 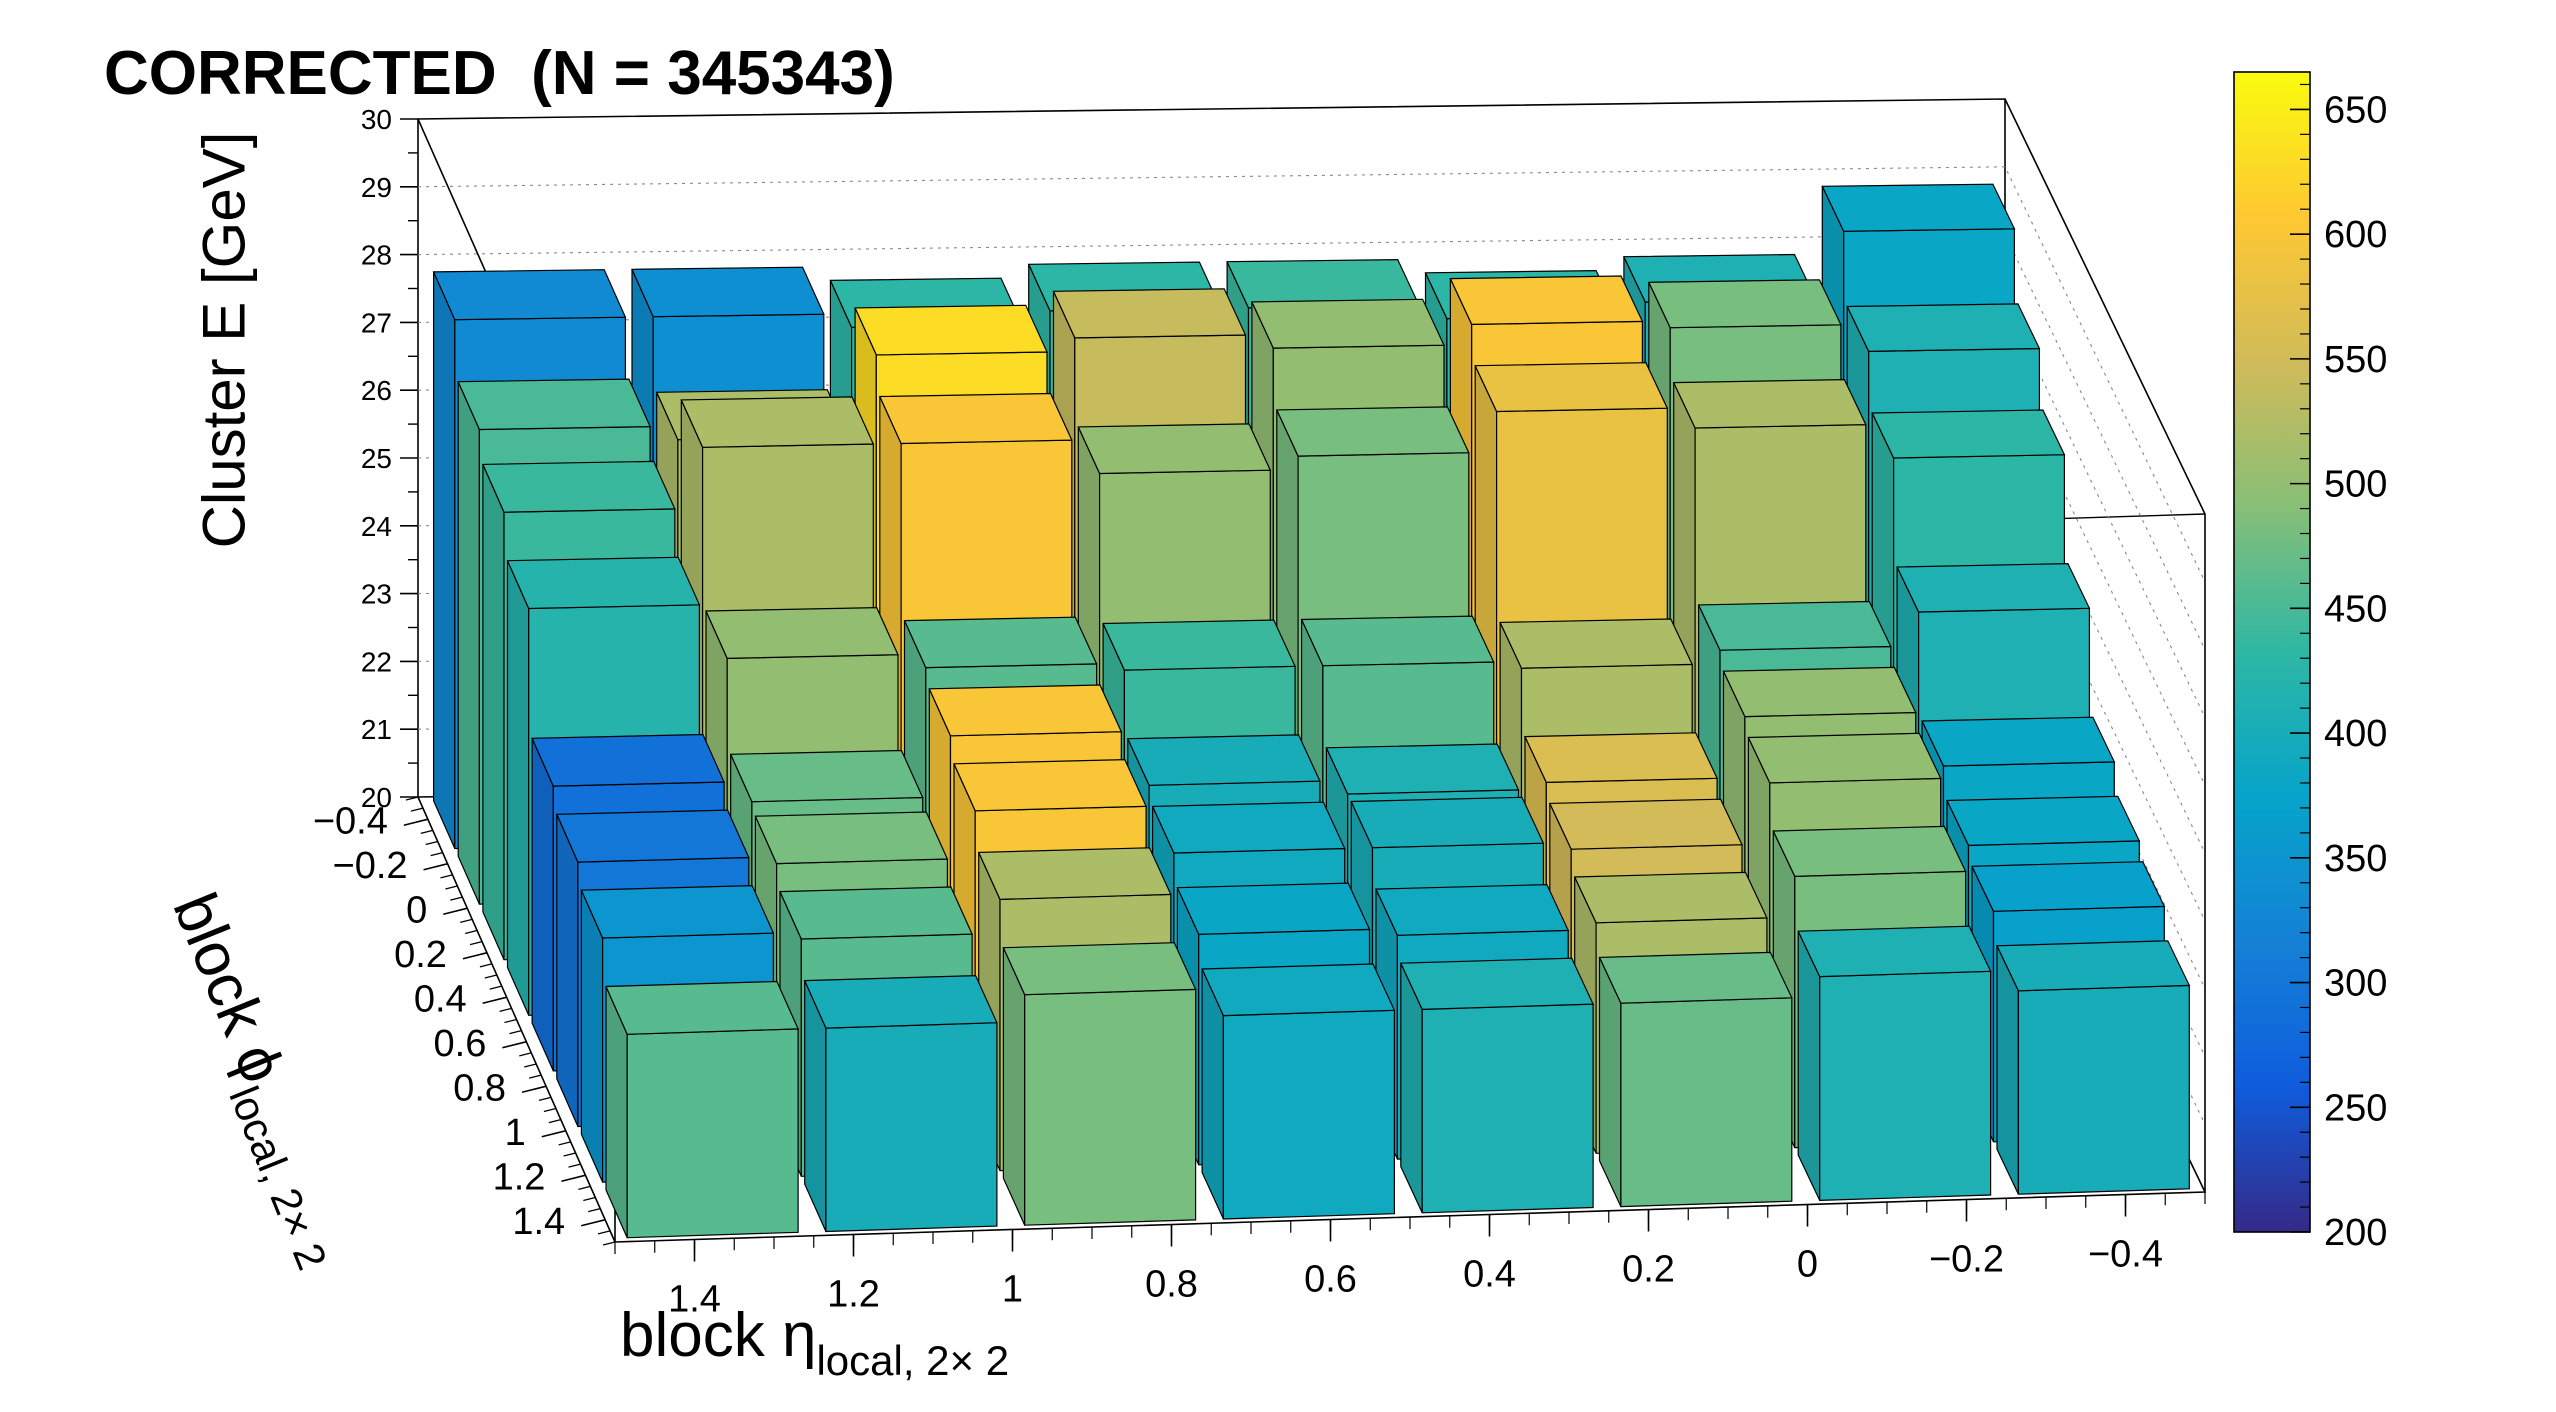 I want to click on palette-tick-label: 350, so click(x=2355, y=859).